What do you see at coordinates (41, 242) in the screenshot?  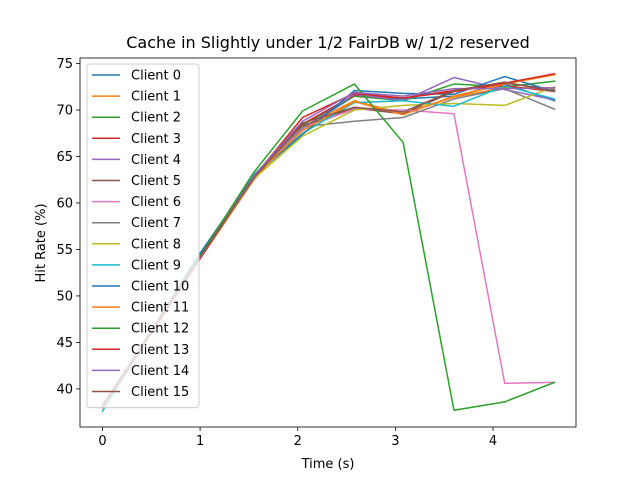 I see `y-axis-label: Hit Rate (%)` at bounding box center [41, 242].